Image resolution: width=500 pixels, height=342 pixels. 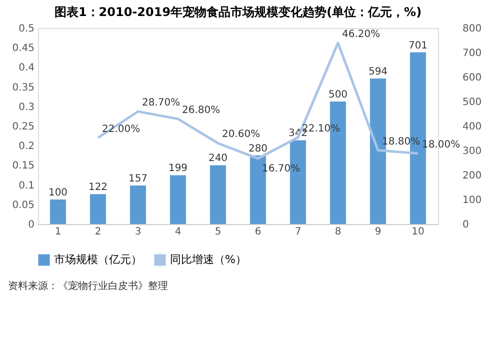 What do you see at coordinates (218, 232) in the screenshot?
I see `x-tick-label: 5` at bounding box center [218, 232].